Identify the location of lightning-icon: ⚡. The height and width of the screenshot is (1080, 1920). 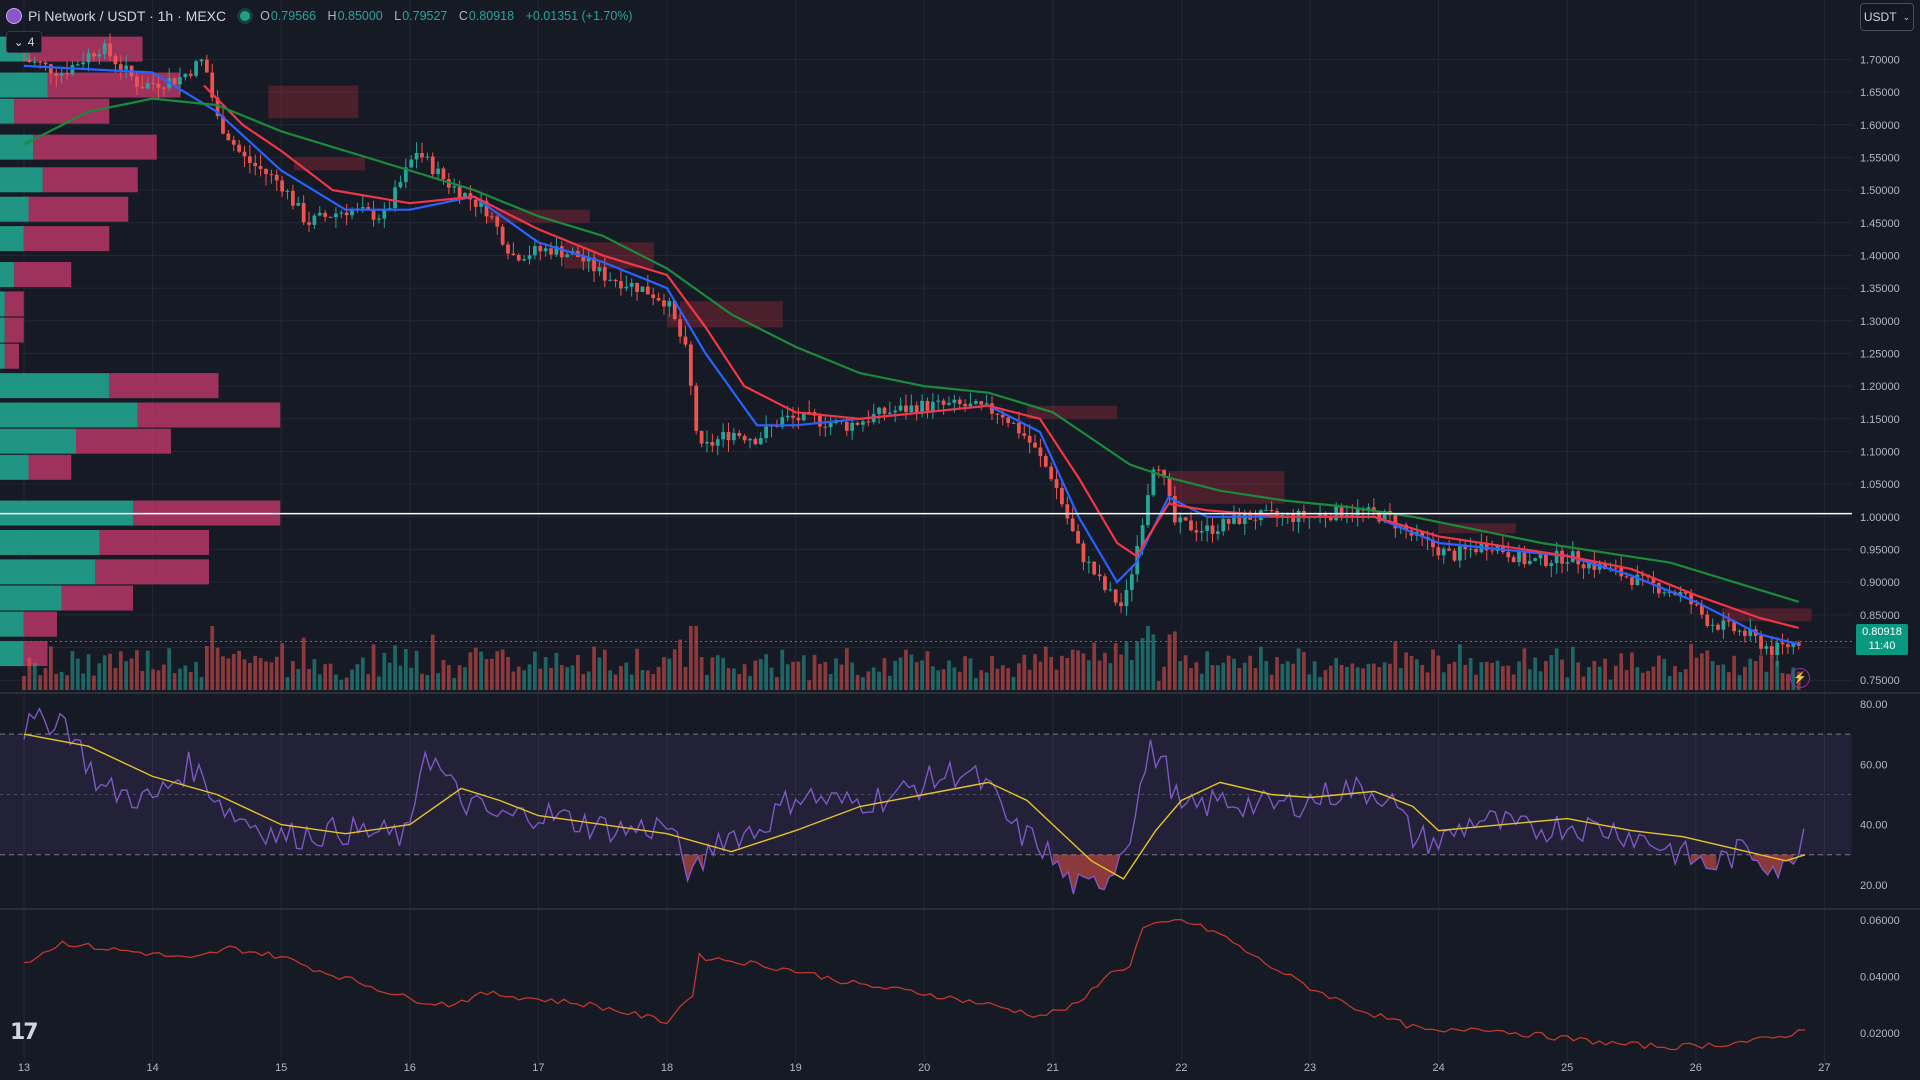
(1800, 678).